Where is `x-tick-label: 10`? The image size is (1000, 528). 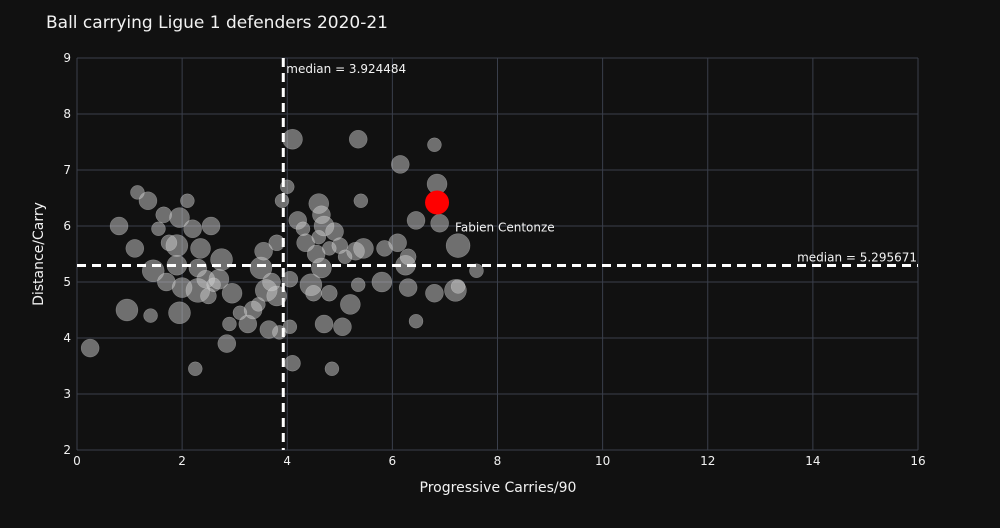 x-tick-label: 10 is located at coordinates (602, 461).